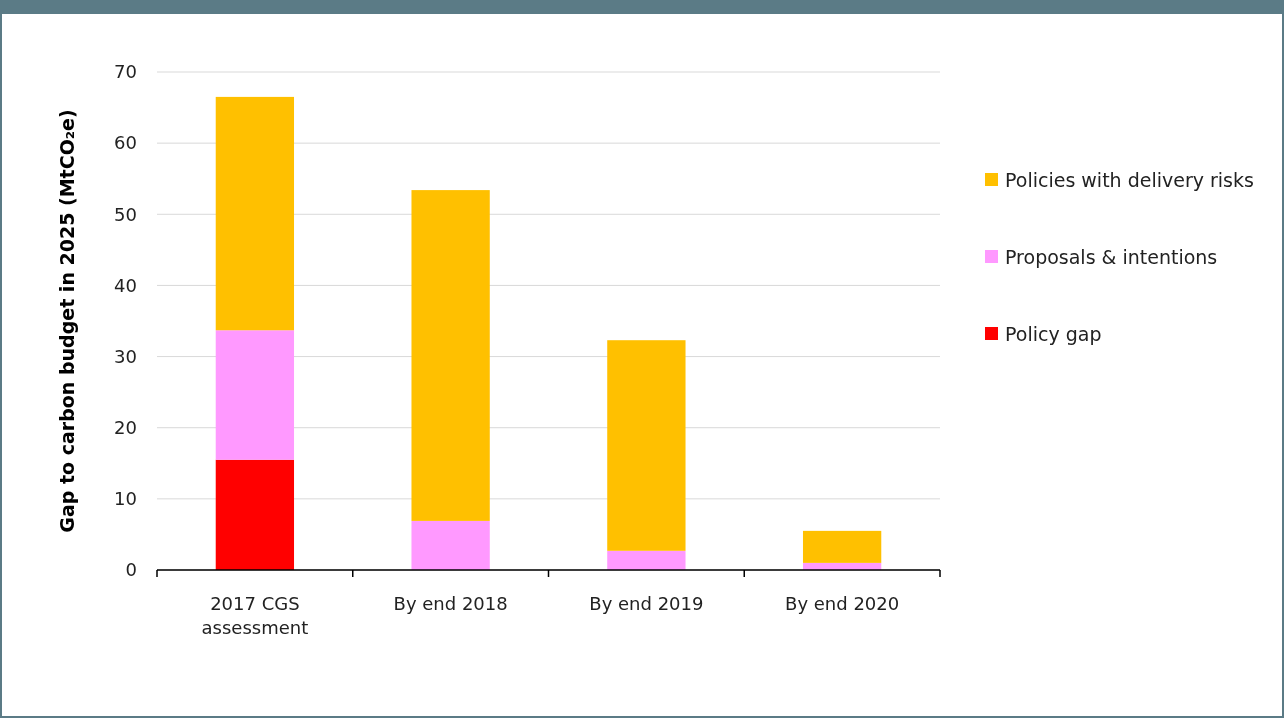 This screenshot has height=718, width=1284. I want to click on legend-label: Policy gap, so click(1053, 333).